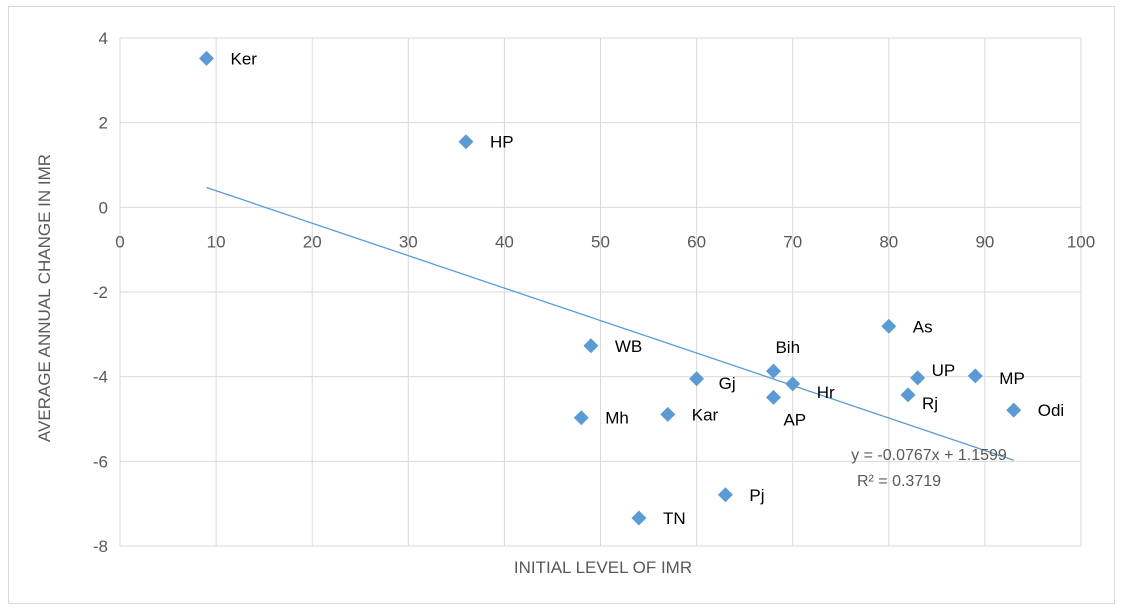 The height and width of the screenshot is (610, 1123). Describe the element at coordinates (826, 392) in the screenshot. I see `data-point-label: Hr` at that location.